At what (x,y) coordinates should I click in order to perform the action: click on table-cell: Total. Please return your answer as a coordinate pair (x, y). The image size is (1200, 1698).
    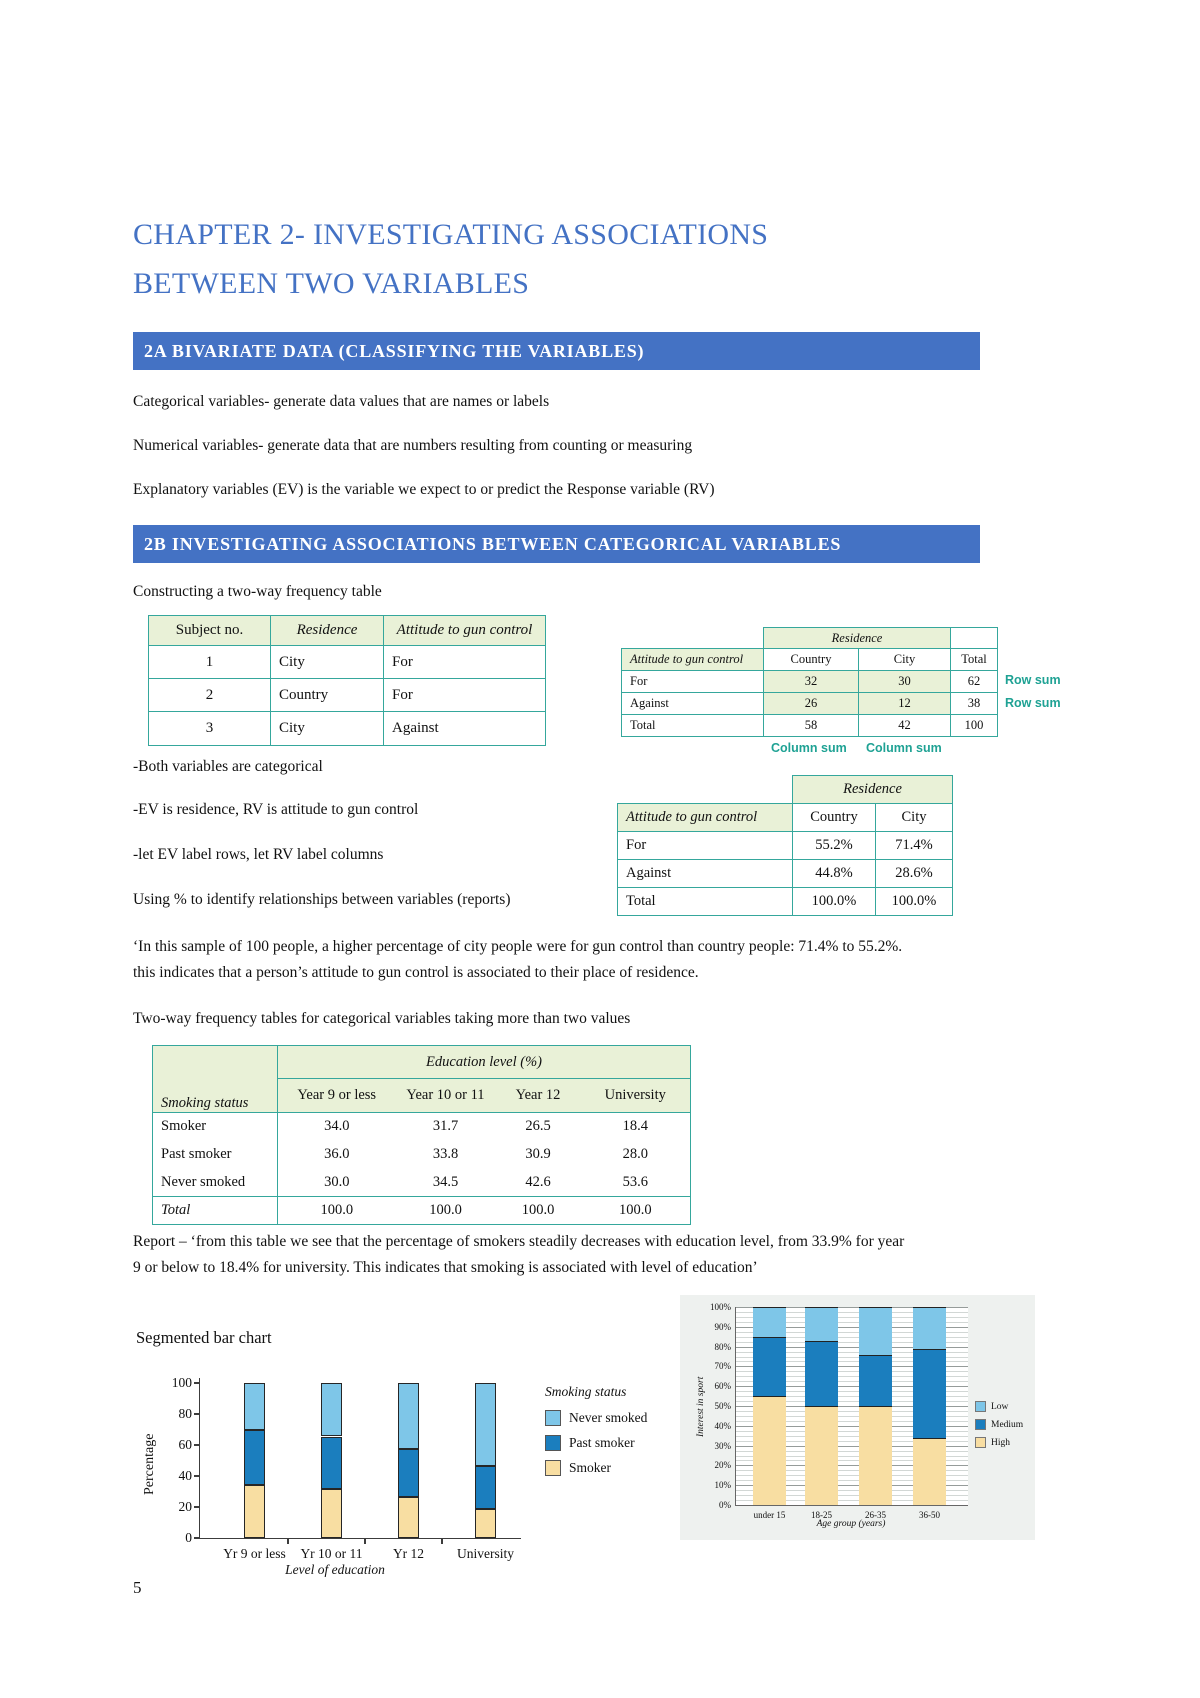
    Looking at the image, I should click on (215, 1210).